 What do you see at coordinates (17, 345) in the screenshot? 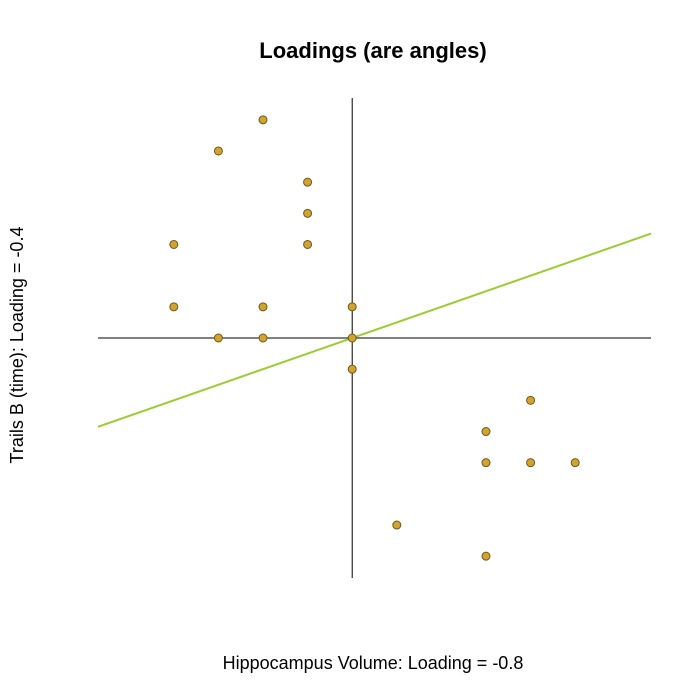
I see `y-axis-label: Trails B (time): Loading = -0.4` at bounding box center [17, 345].